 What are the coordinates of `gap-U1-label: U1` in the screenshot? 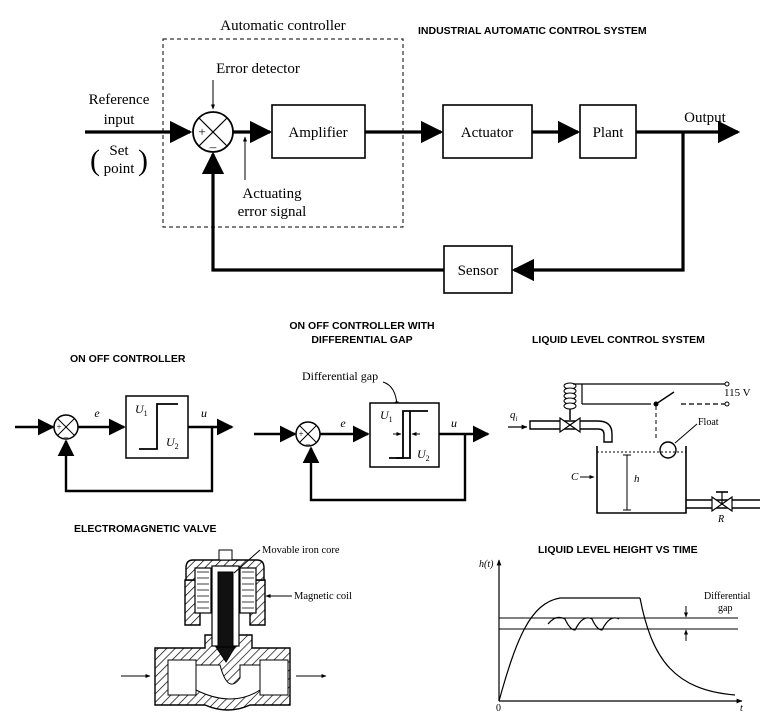 It's located at (386, 416).